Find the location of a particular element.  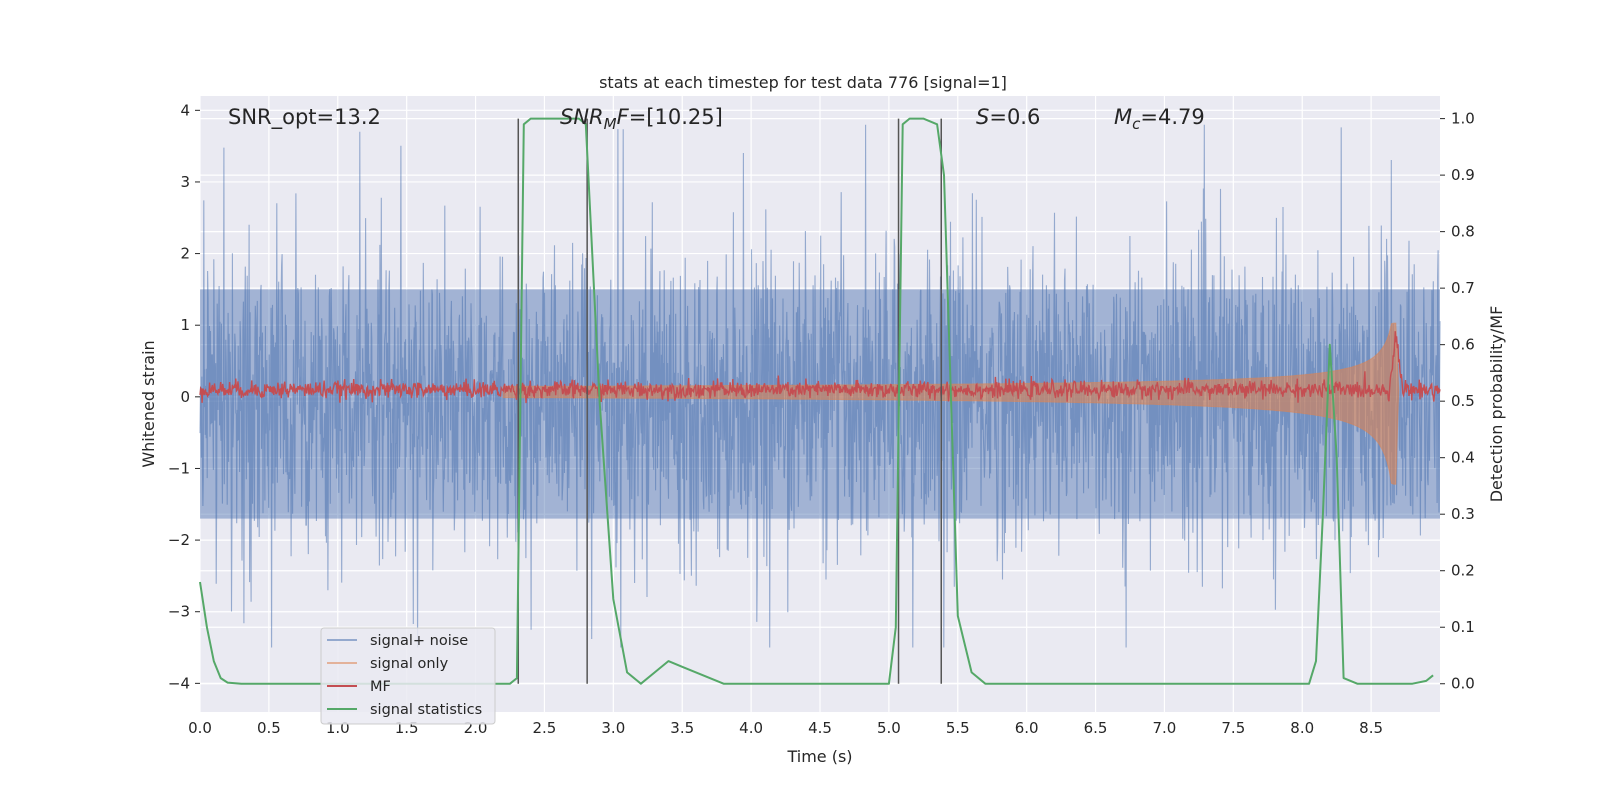

annotation-snr-mf: SNRMF=[10.25] is located at coordinates (641, 119).